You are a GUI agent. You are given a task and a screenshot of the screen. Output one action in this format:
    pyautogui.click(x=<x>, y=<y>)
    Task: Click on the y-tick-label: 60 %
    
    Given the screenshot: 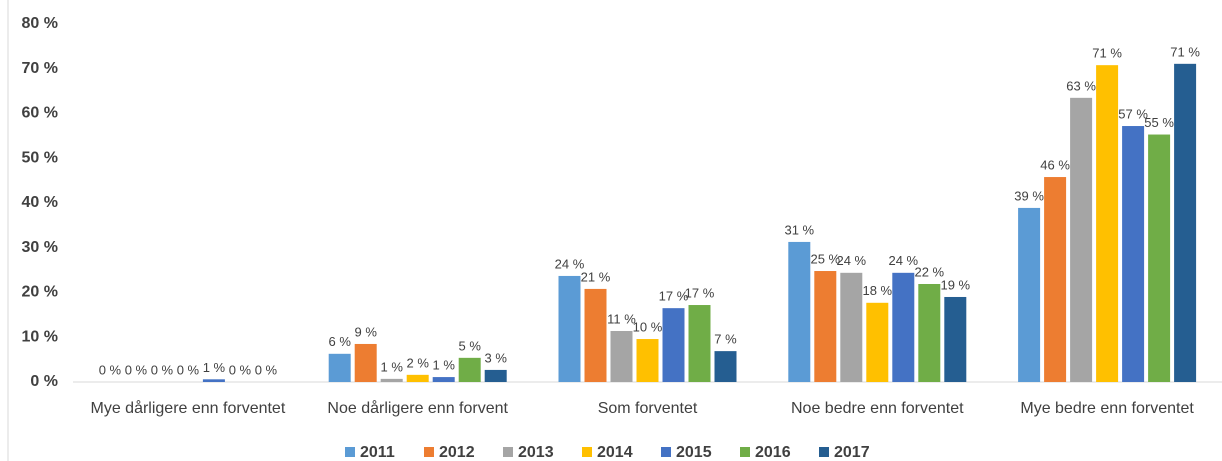 What is the action you would take?
    pyautogui.click(x=40, y=113)
    